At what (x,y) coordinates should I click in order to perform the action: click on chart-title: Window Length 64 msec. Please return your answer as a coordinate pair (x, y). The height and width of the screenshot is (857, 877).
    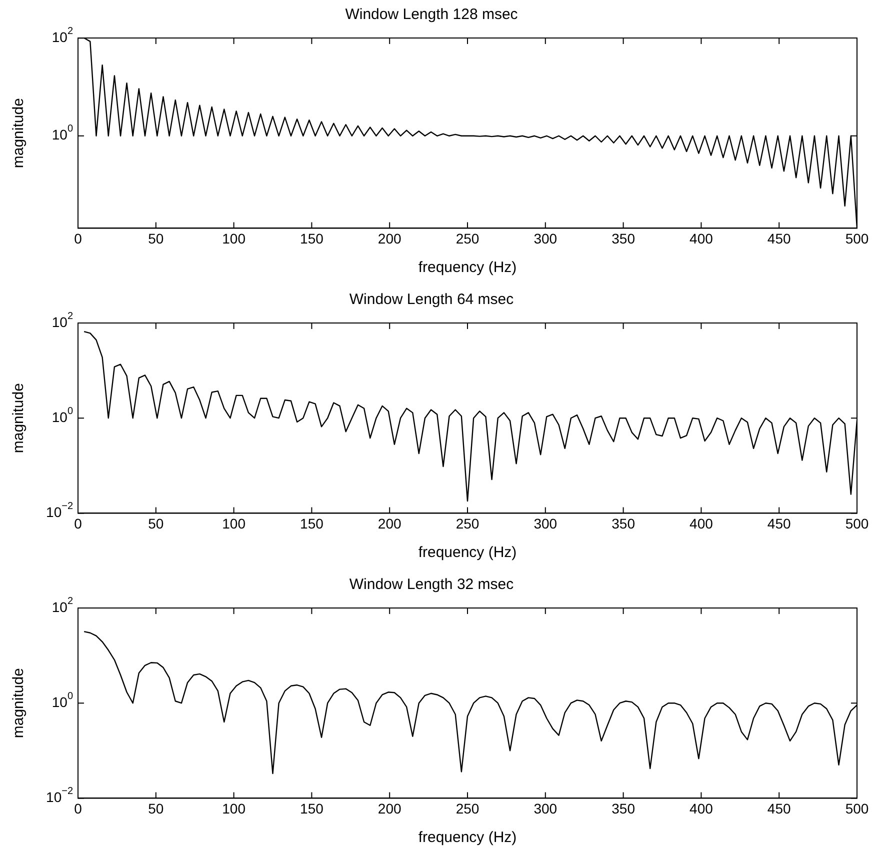
    Looking at the image, I should click on (431, 299).